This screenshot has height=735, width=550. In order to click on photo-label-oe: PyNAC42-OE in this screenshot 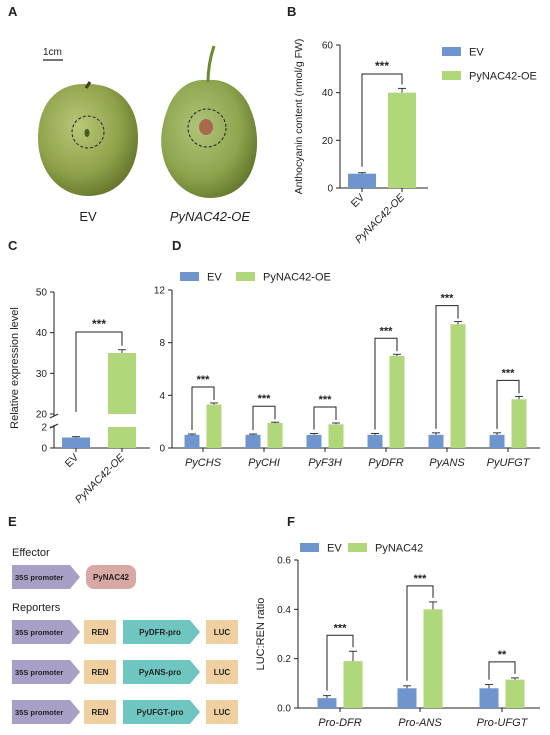, I will do `click(210, 216)`.